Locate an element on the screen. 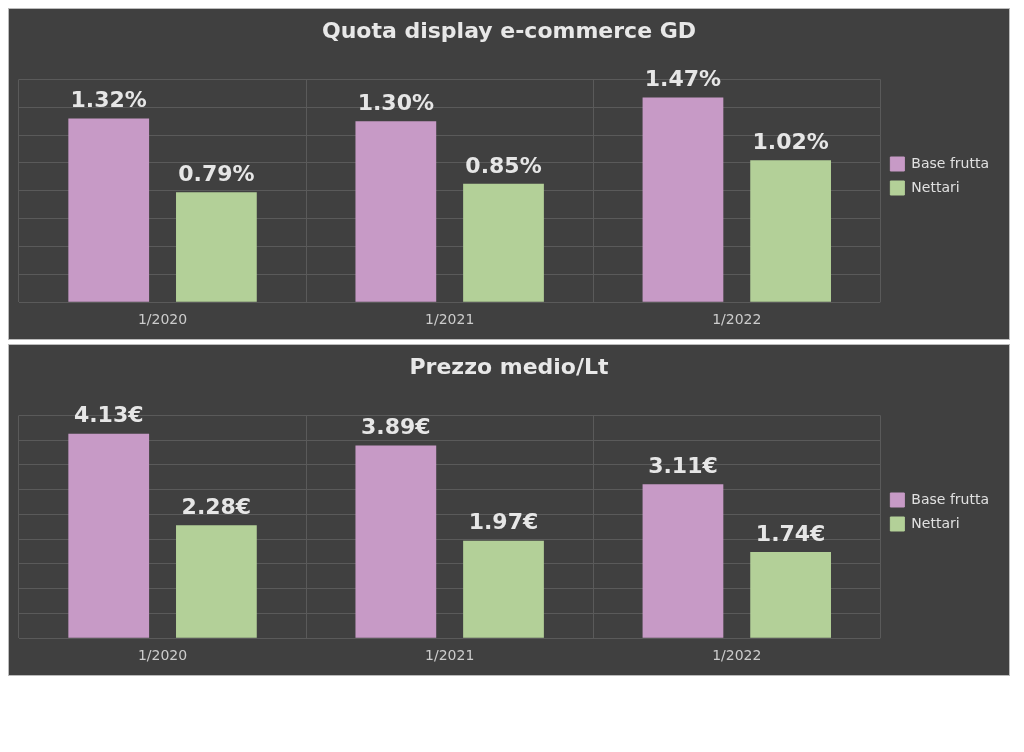 Image resolution: width=1024 pixels, height=752 pixels. data-label: 2.28€ is located at coordinates (216, 507).